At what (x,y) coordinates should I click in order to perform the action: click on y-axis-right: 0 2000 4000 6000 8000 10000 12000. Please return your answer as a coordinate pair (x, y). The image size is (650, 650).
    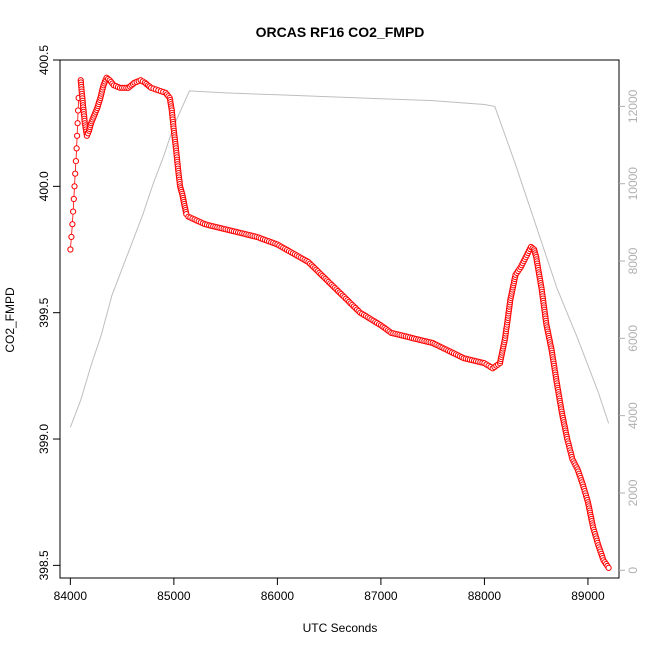
    Looking at the image, I should click on (629, 331).